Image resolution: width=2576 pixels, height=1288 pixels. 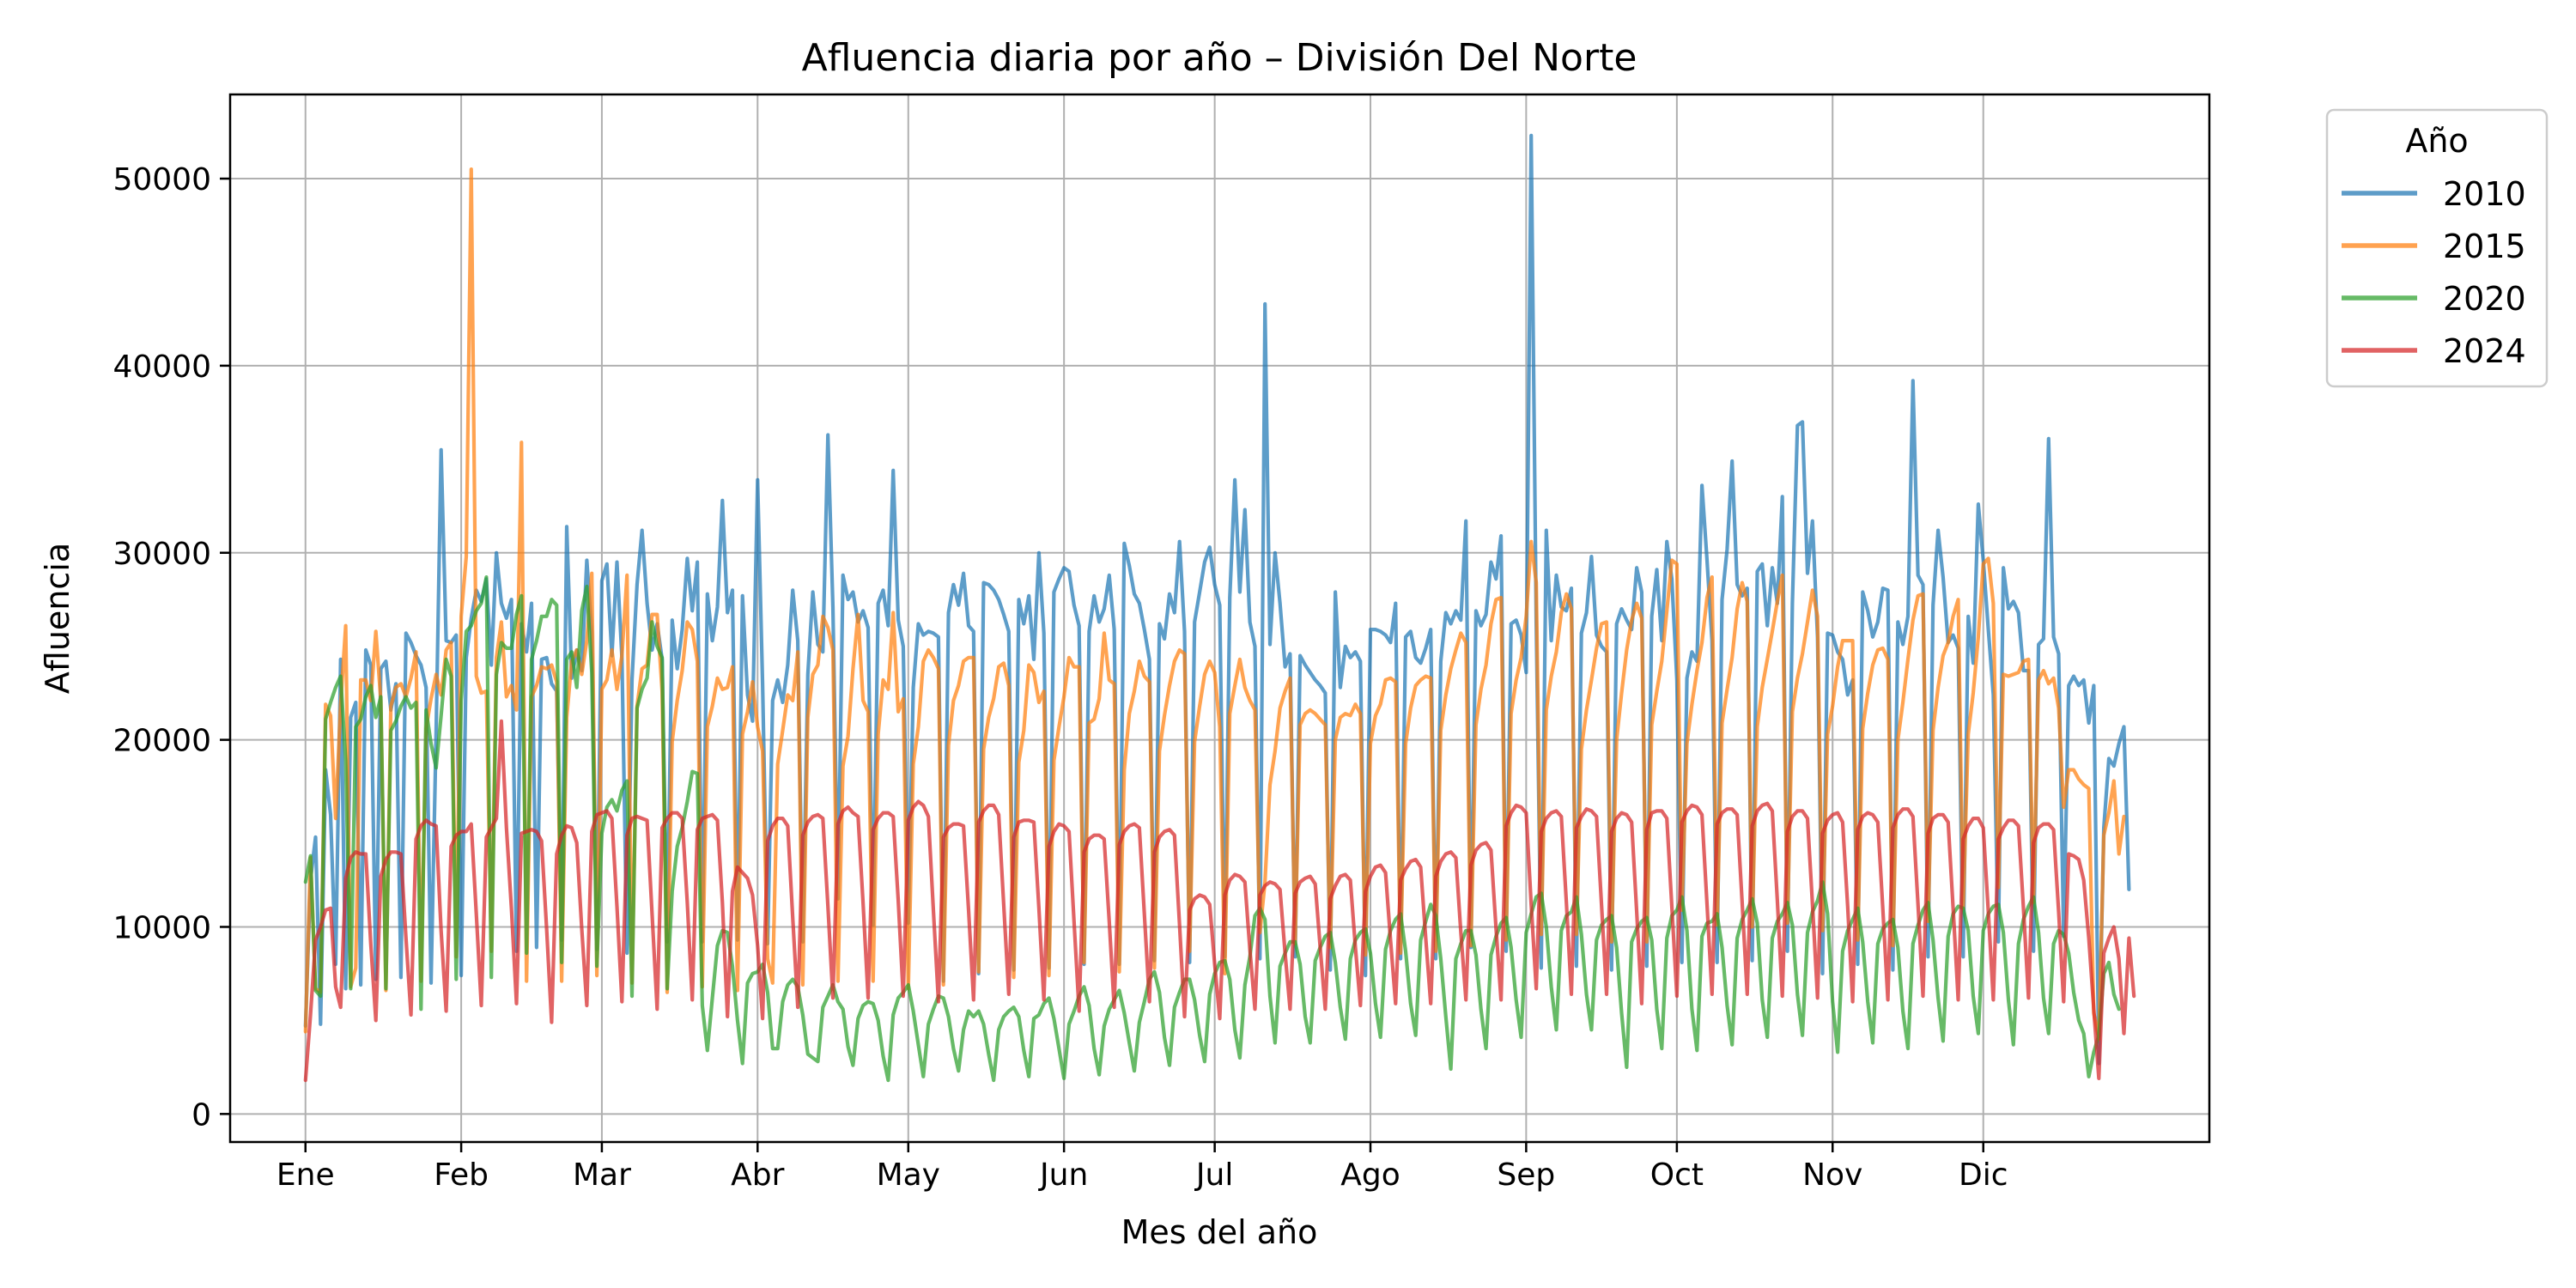 What do you see at coordinates (1219, 1232) in the screenshot?
I see `x-axis-label: Mes del año` at bounding box center [1219, 1232].